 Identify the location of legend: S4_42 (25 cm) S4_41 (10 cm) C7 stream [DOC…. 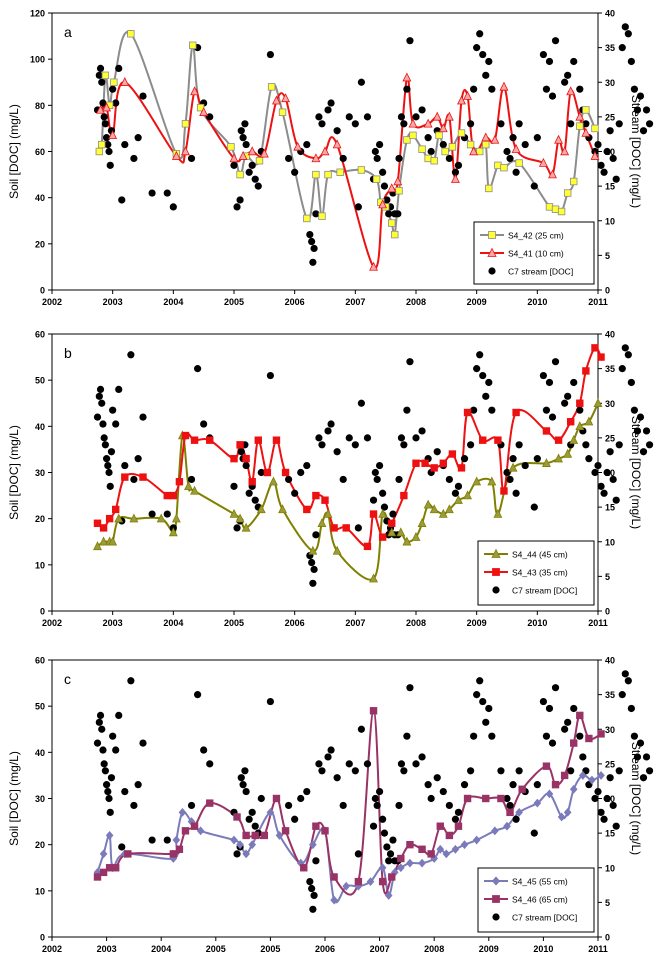
(534, 253).